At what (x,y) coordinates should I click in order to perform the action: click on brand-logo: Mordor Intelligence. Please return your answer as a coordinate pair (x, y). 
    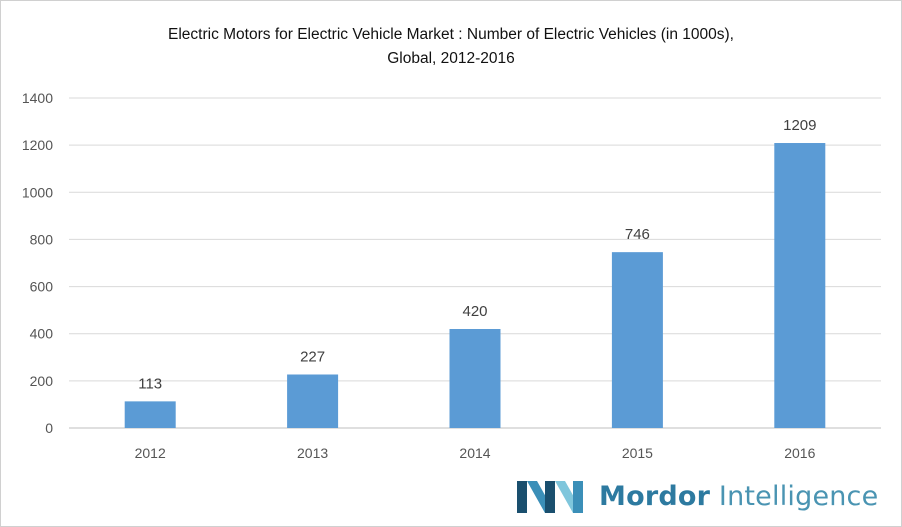
    Looking at the image, I should click on (706, 499).